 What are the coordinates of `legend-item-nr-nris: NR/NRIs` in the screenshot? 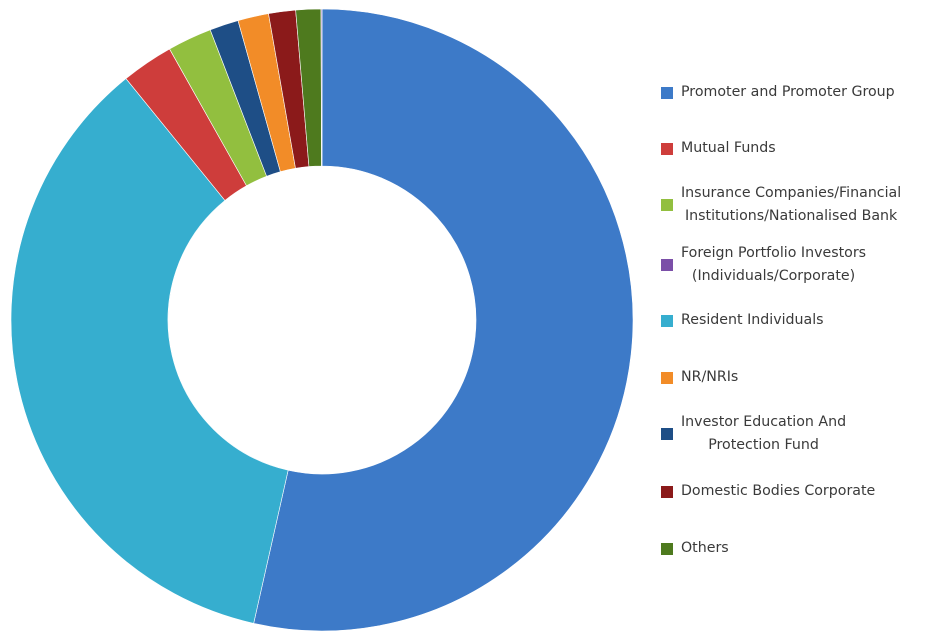 It's located at (797, 377).